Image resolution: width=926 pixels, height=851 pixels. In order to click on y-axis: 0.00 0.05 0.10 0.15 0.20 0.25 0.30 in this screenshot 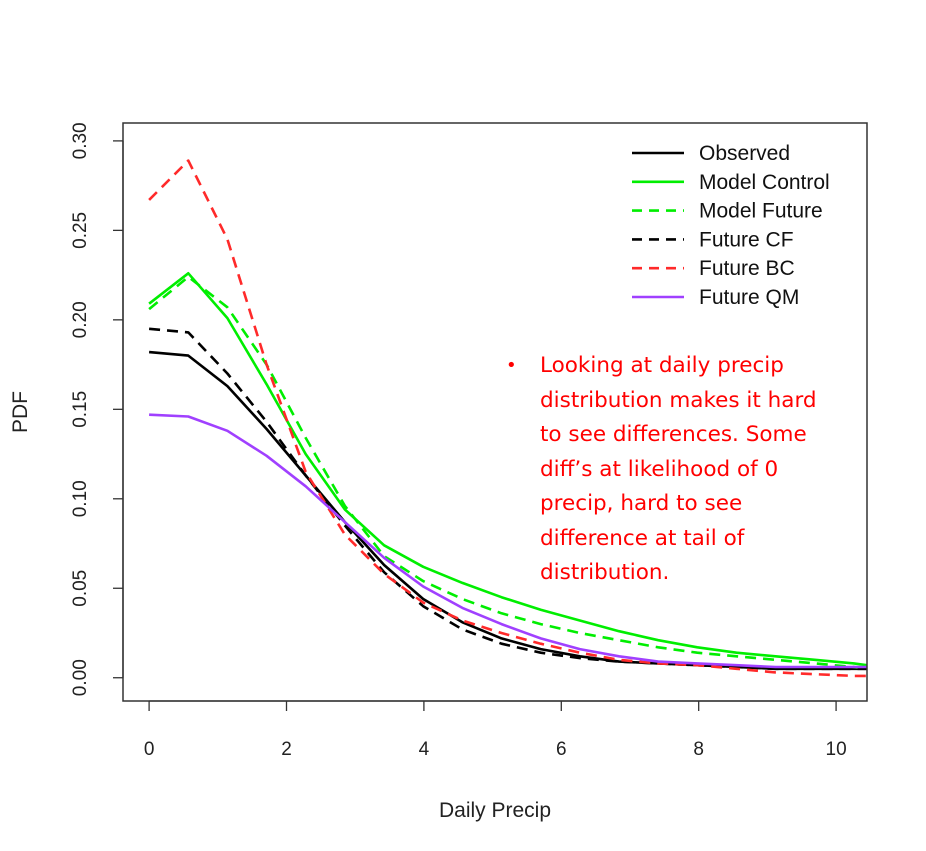, I will do `click(97, 409)`.